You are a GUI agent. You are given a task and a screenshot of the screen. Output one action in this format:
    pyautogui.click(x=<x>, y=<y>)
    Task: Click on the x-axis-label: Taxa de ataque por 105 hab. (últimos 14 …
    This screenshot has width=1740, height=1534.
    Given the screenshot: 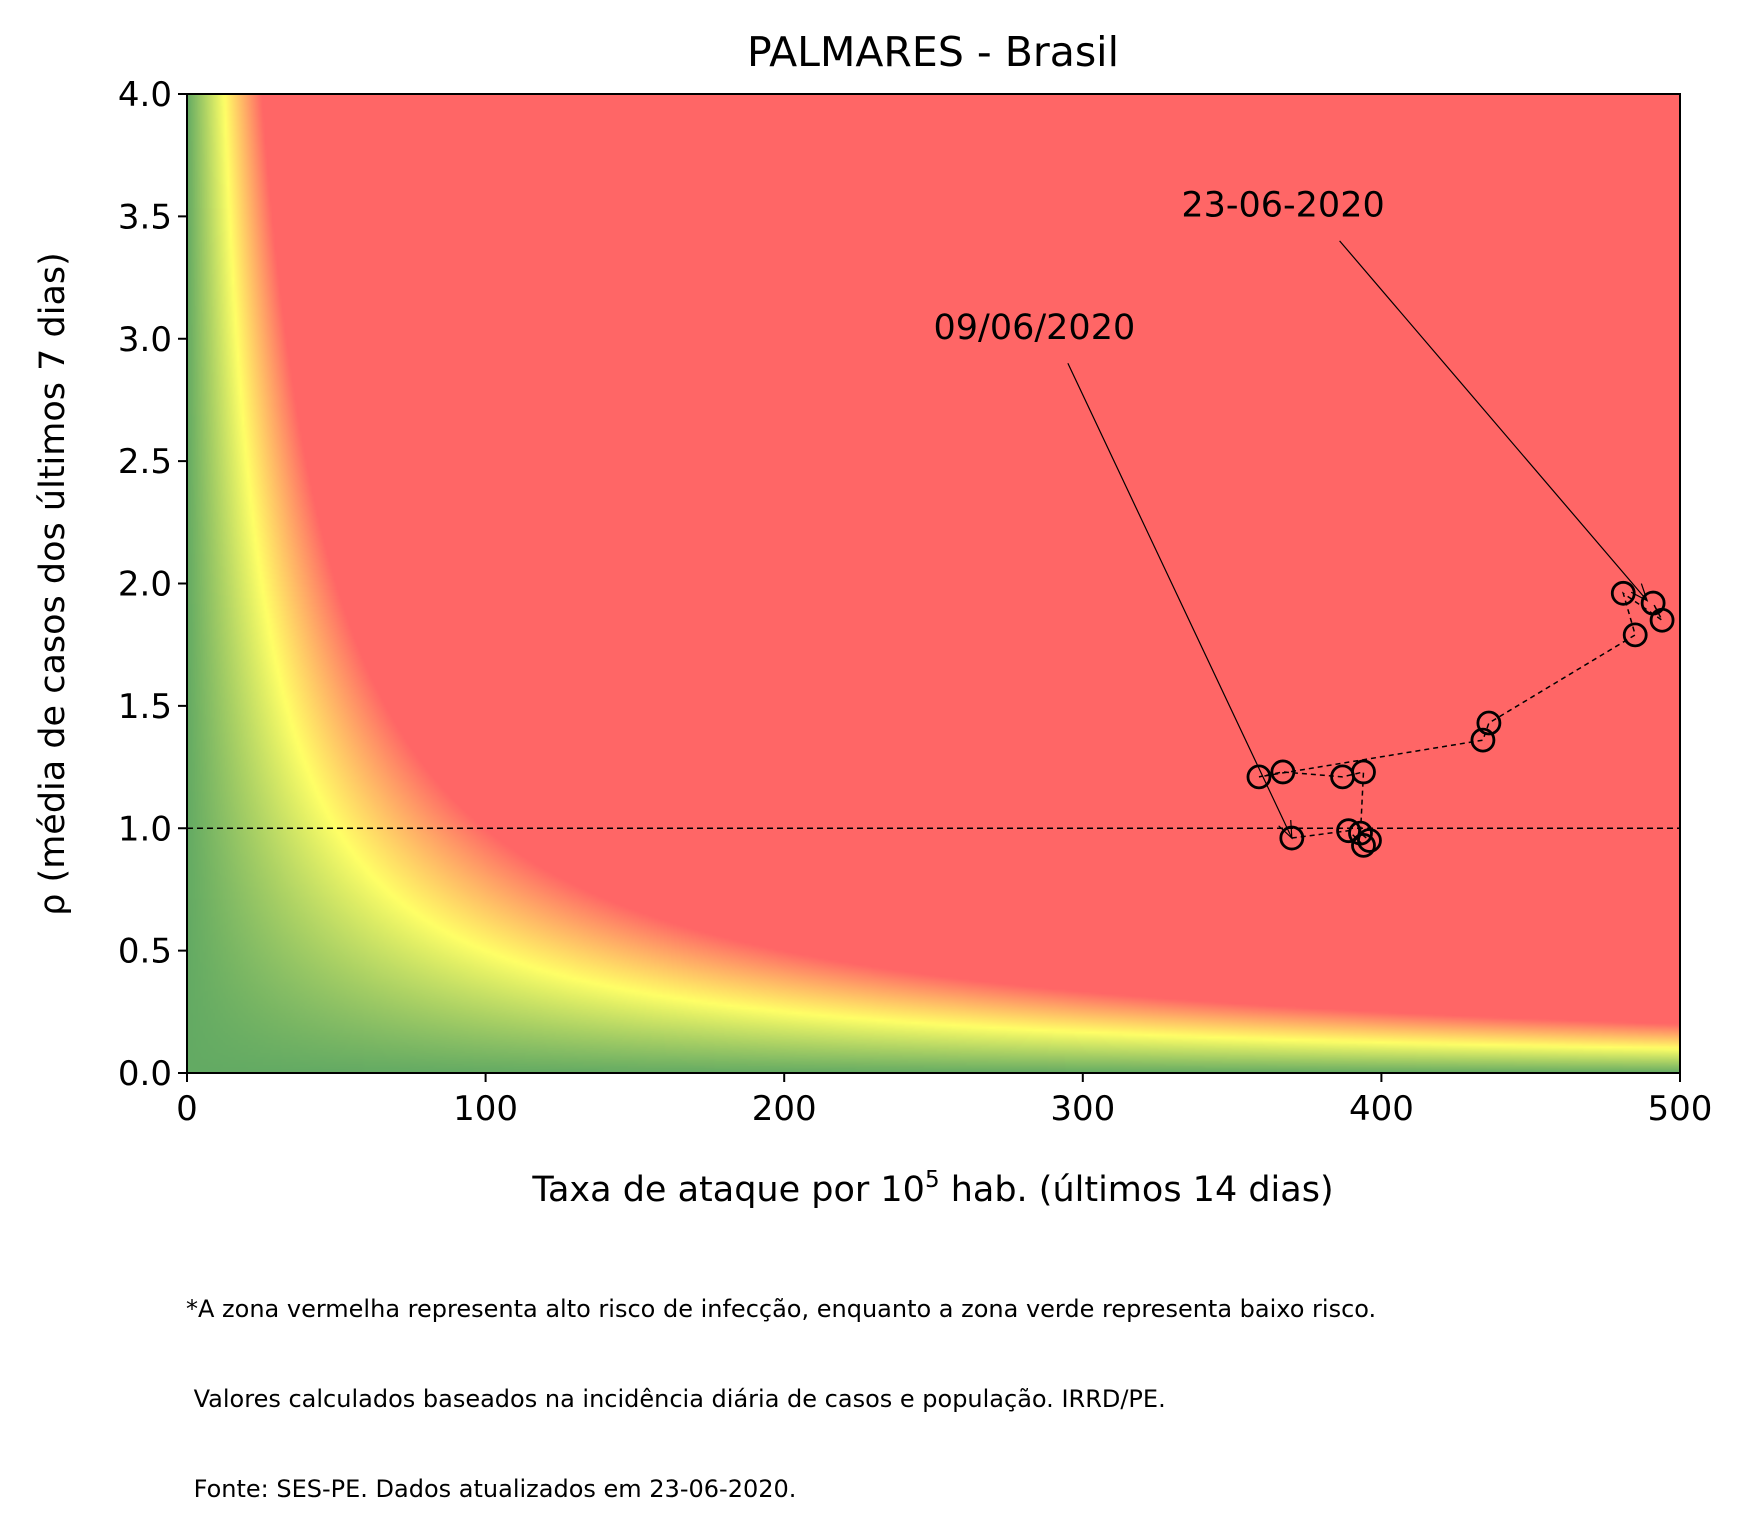 What is the action you would take?
    pyautogui.click(x=932, y=1188)
    